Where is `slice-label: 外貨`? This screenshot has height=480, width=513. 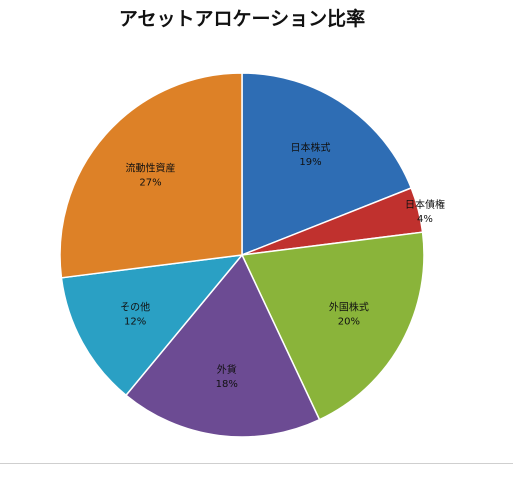 slice-label: 外貨 is located at coordinates (227, 369).